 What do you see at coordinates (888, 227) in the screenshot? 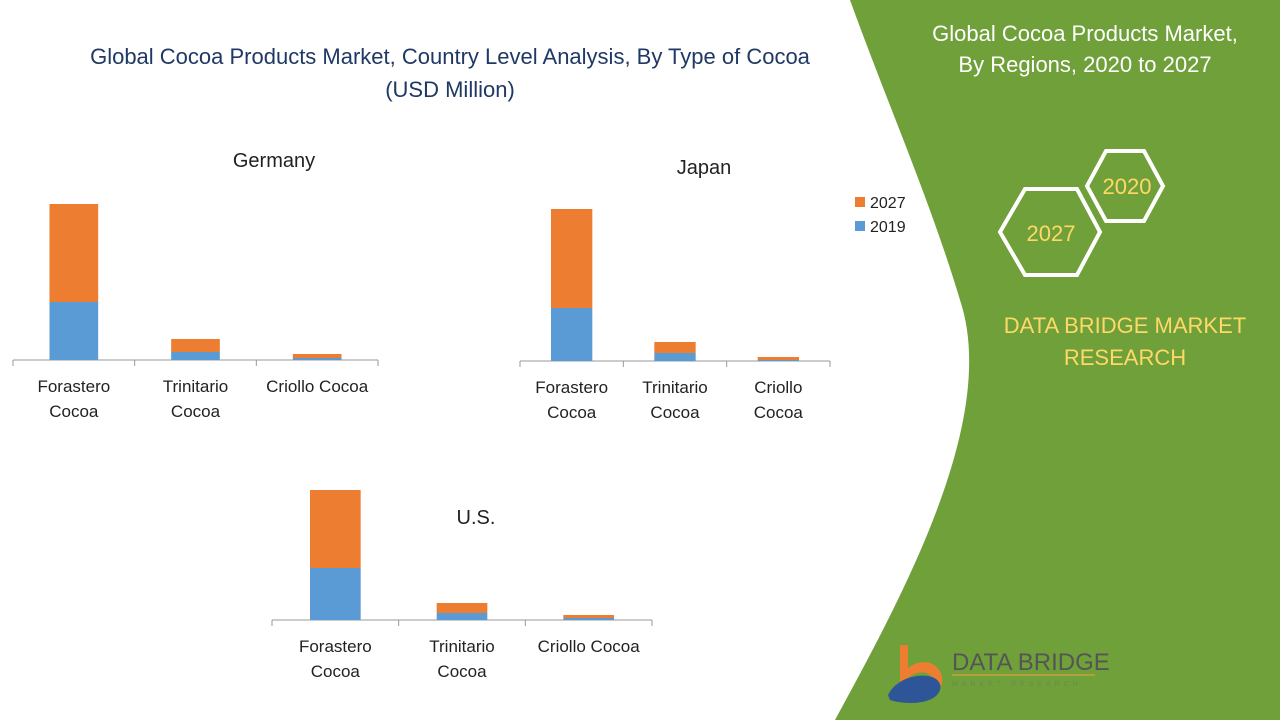
I see `legend-label: 2019` at bounding box center [888, 227].